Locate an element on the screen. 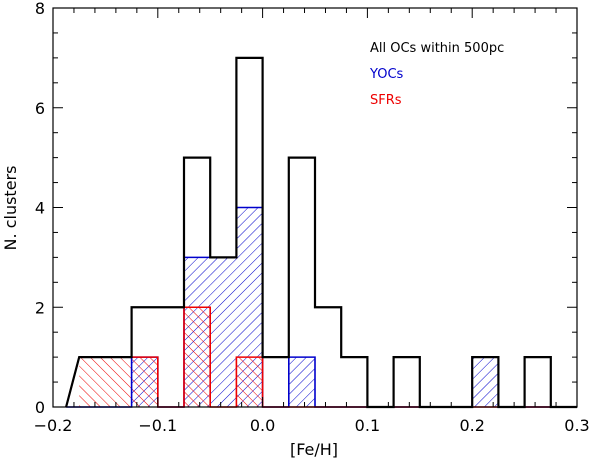 The width and height of the screenshot is (600, 463). legend-entry-sfrs: SFRs is located at coordinates (386, 100).